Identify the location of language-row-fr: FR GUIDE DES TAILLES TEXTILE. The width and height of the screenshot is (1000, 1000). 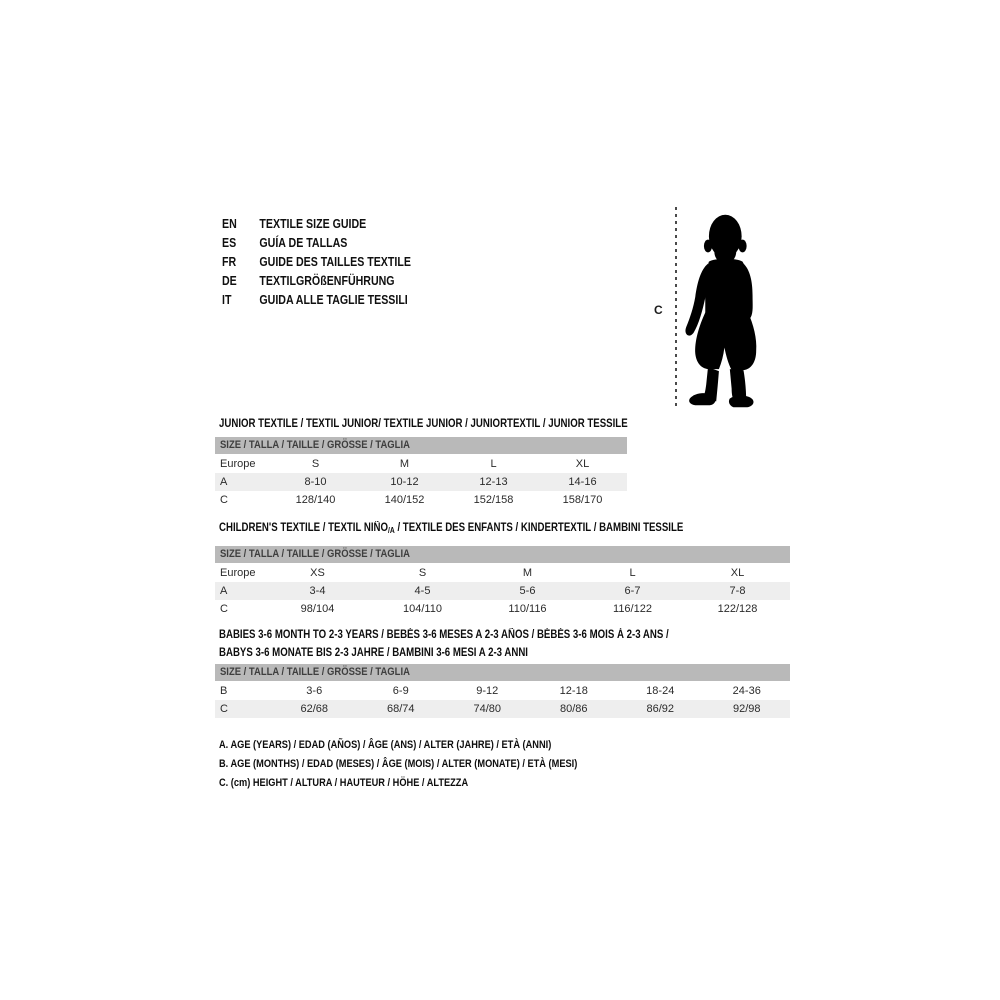
(333, 262).